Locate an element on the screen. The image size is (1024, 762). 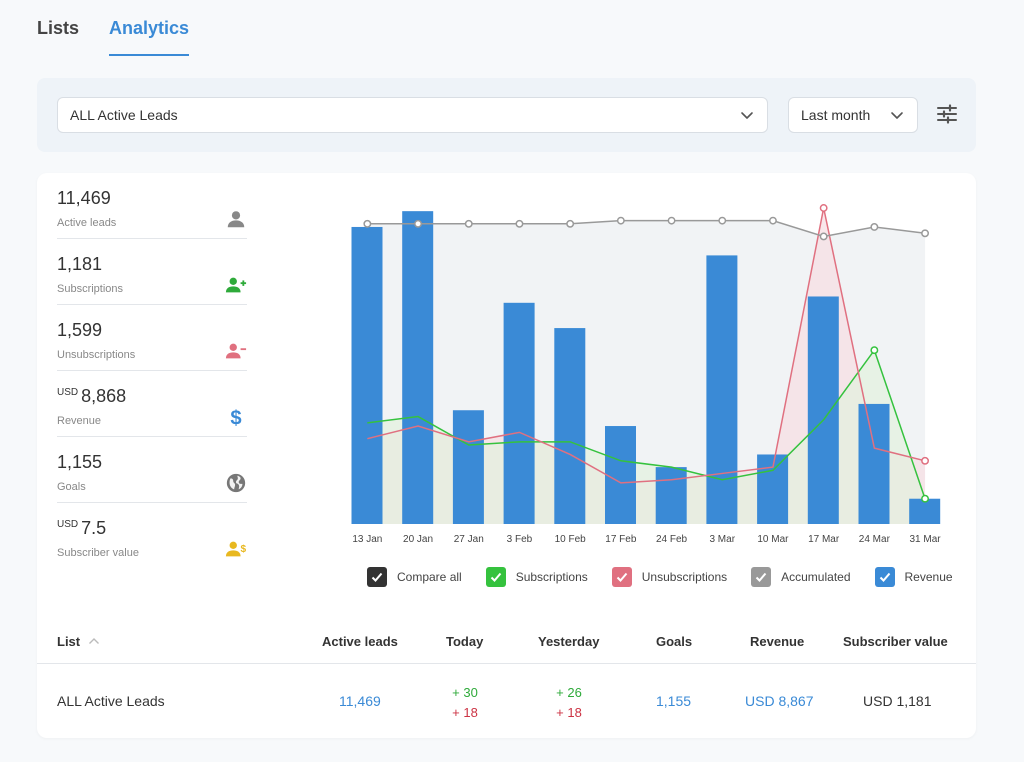
cell-goals: 1,155 is located at coordinates (674, 701).